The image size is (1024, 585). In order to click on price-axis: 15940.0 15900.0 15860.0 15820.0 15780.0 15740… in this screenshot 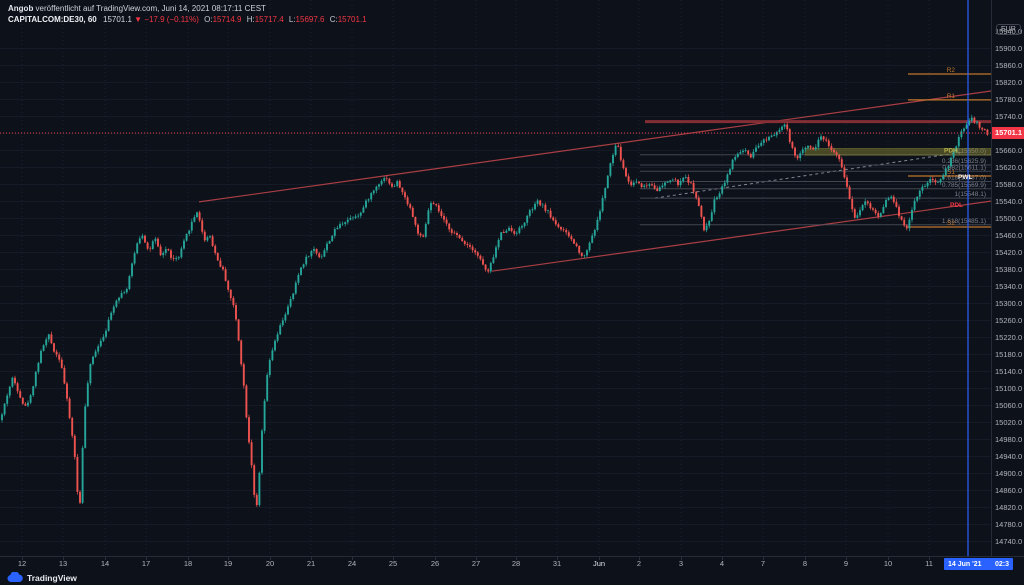, I will do `click(1007, 278)`.